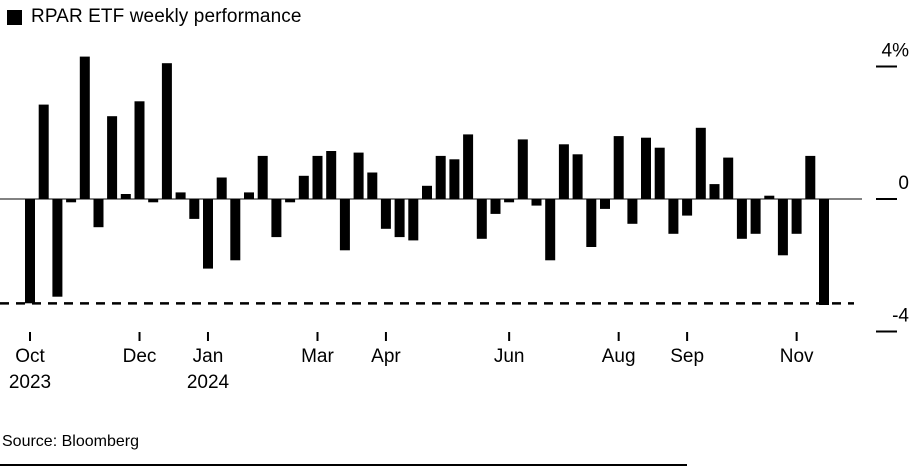  Describe the element at coordinates (343, 465) in the screenshot. I see `bottom-rule` at that location.